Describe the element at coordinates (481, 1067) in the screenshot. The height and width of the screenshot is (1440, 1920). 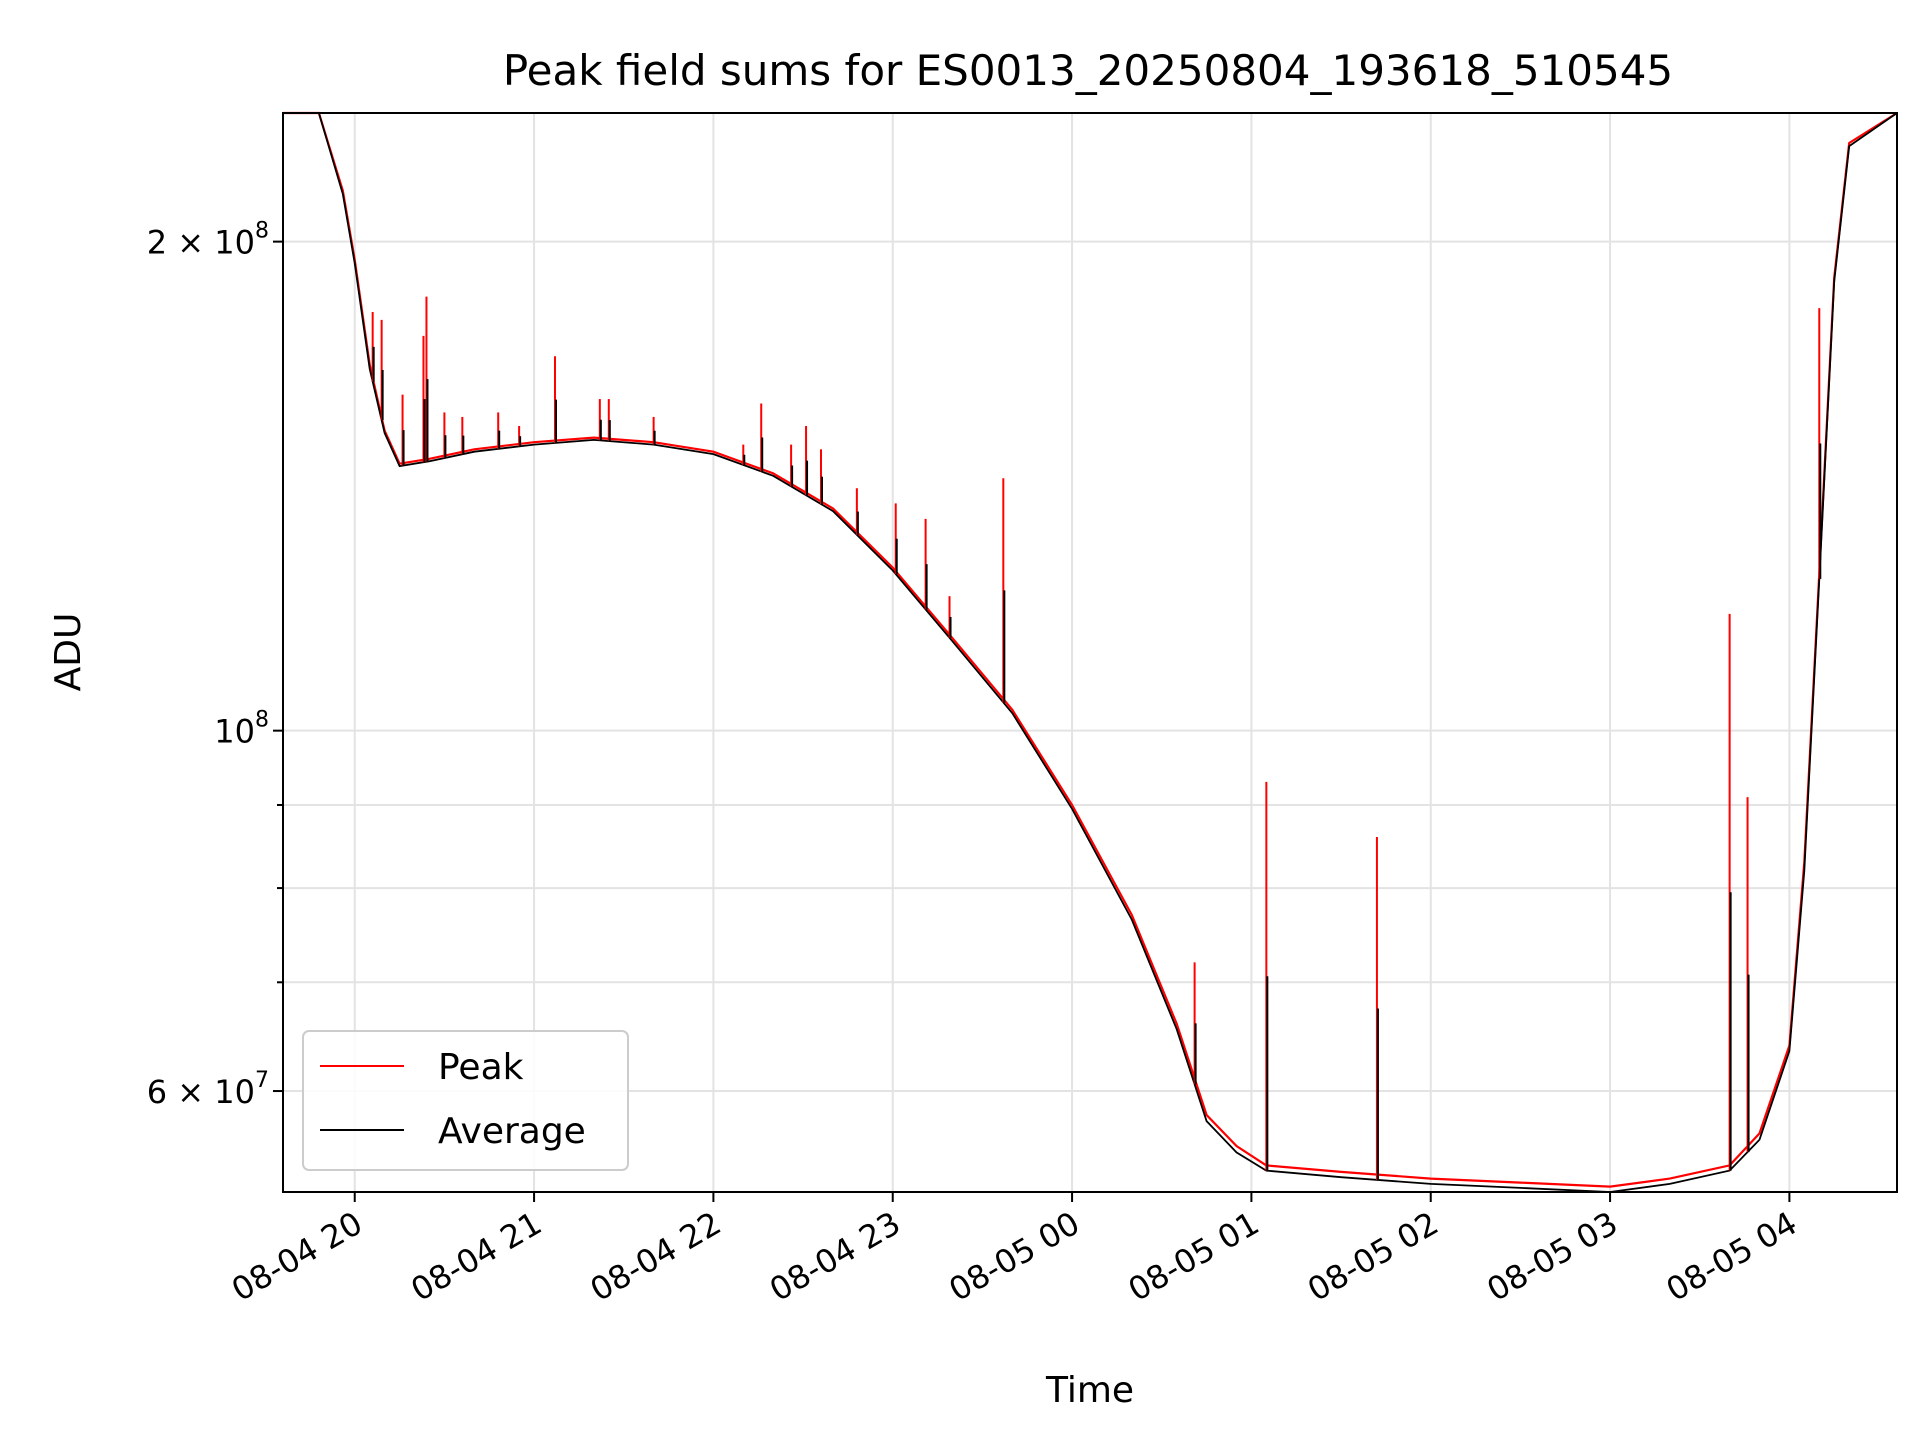
I see `legend-label-peak: Peak` at that location.